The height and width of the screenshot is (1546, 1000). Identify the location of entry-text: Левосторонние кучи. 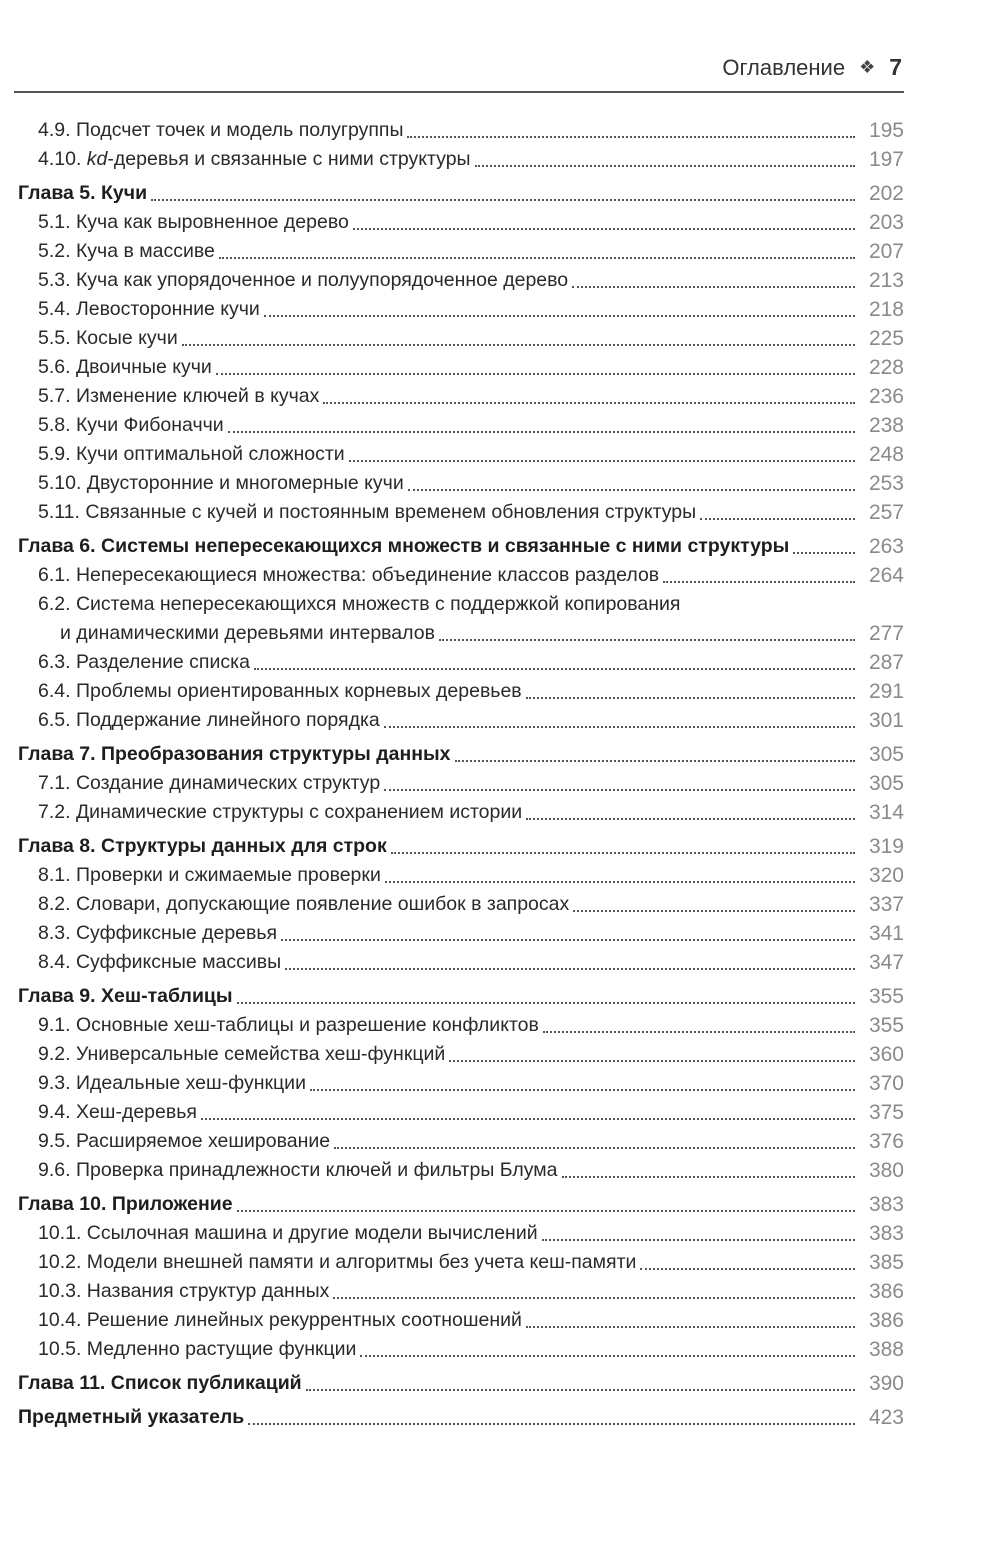
(167, 309).